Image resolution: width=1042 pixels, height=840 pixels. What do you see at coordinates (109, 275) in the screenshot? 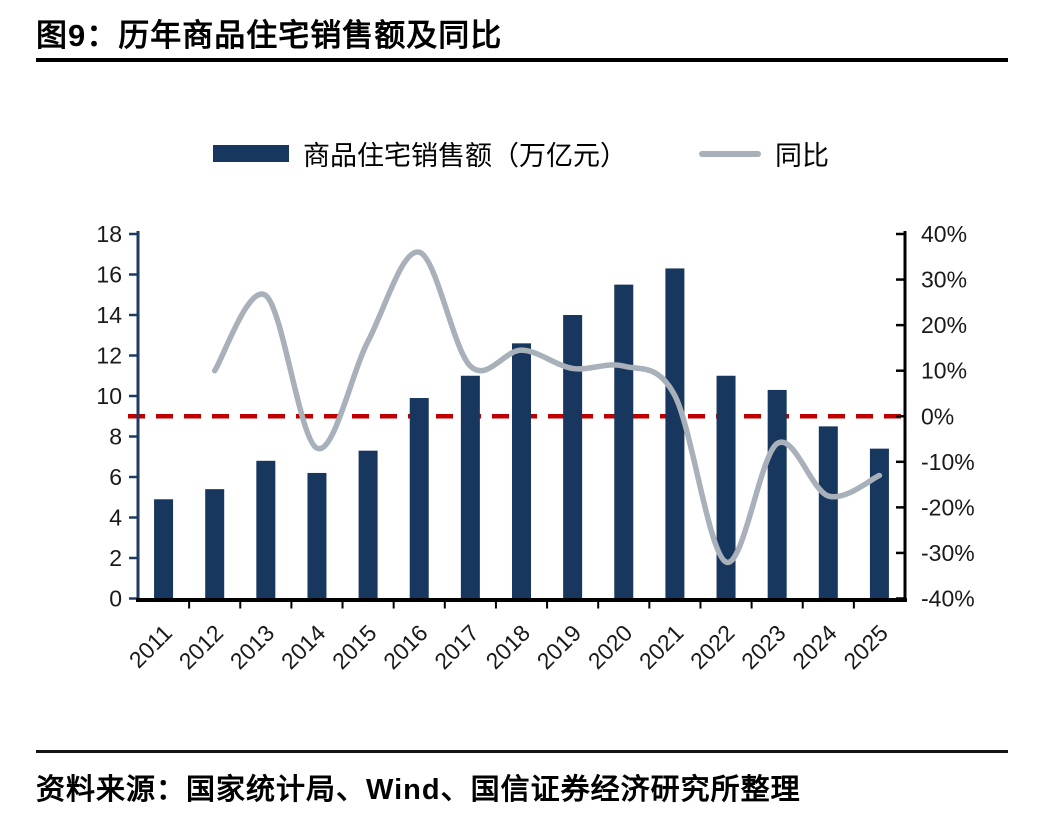
I see `left-axis-label: 16` at bounding box center [109, 275].